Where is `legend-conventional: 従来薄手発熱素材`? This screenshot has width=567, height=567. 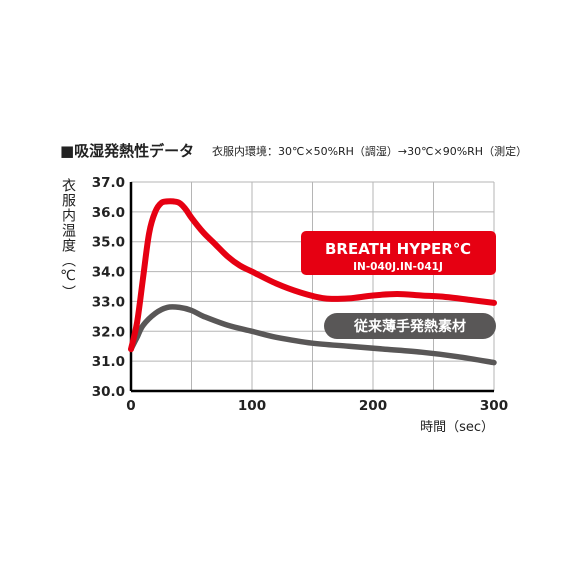
legend-conventional: 従来薄手発熱素材 is located at coordinates (410, 326).